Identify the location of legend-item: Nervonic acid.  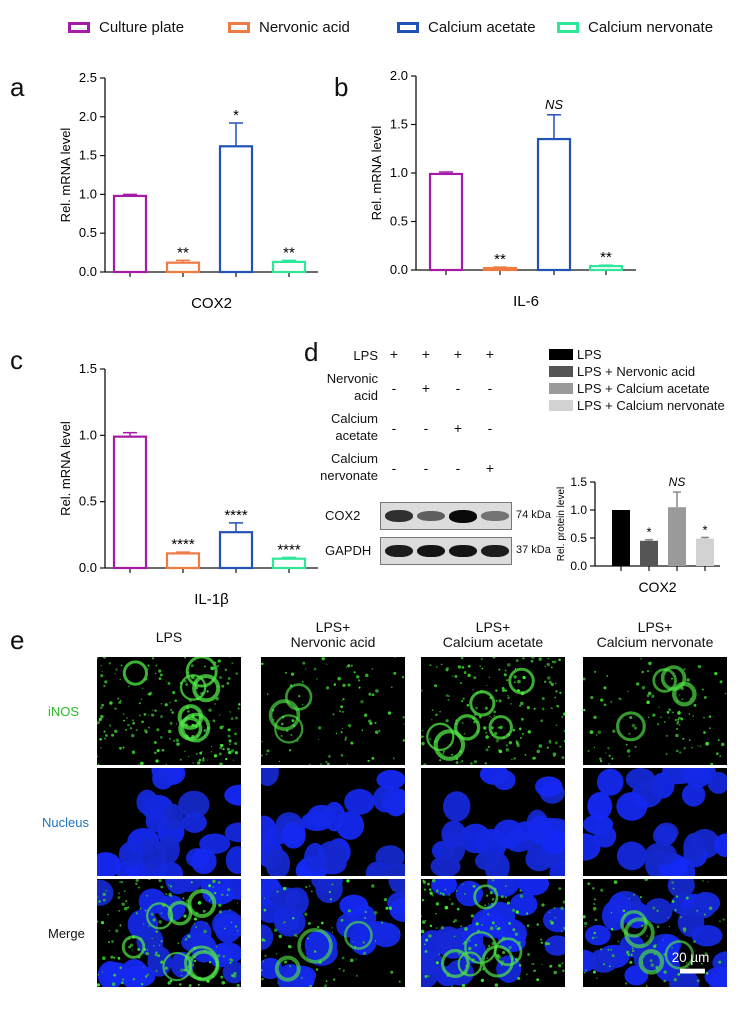
(289, 27).